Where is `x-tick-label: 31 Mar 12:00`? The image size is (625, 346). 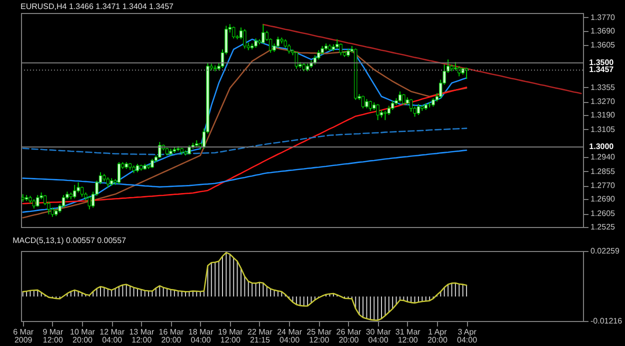 x-tick-label: 31 Mar 12:00 is located at coordinates (408, 336).